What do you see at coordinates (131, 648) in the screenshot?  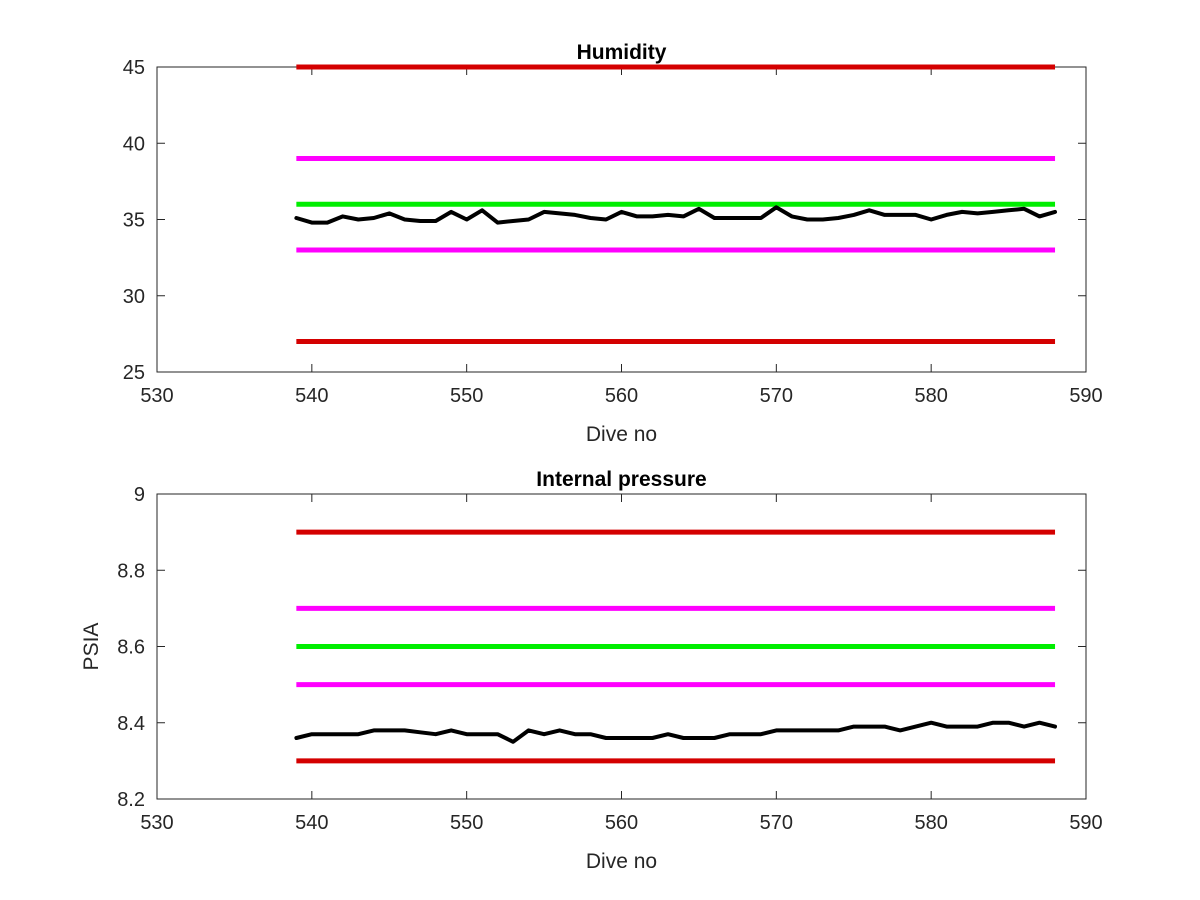 I see `y-tick-label: 8.6` at bounding box center [131, 648].